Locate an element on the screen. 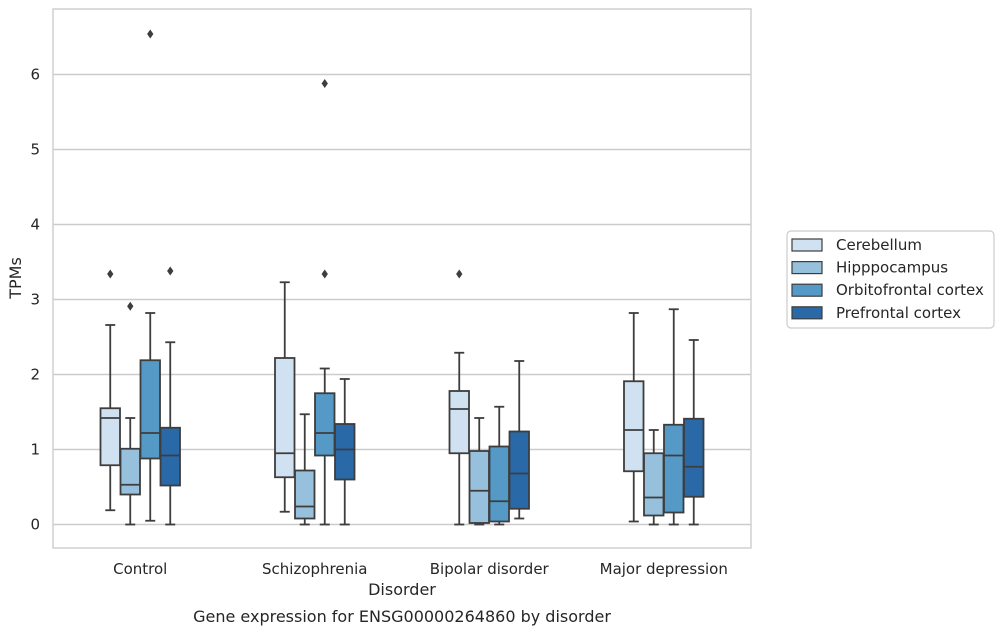 This screenshot has width=1003, height=634. legend-label: Cerebellum is located at coordinates (879, 245).